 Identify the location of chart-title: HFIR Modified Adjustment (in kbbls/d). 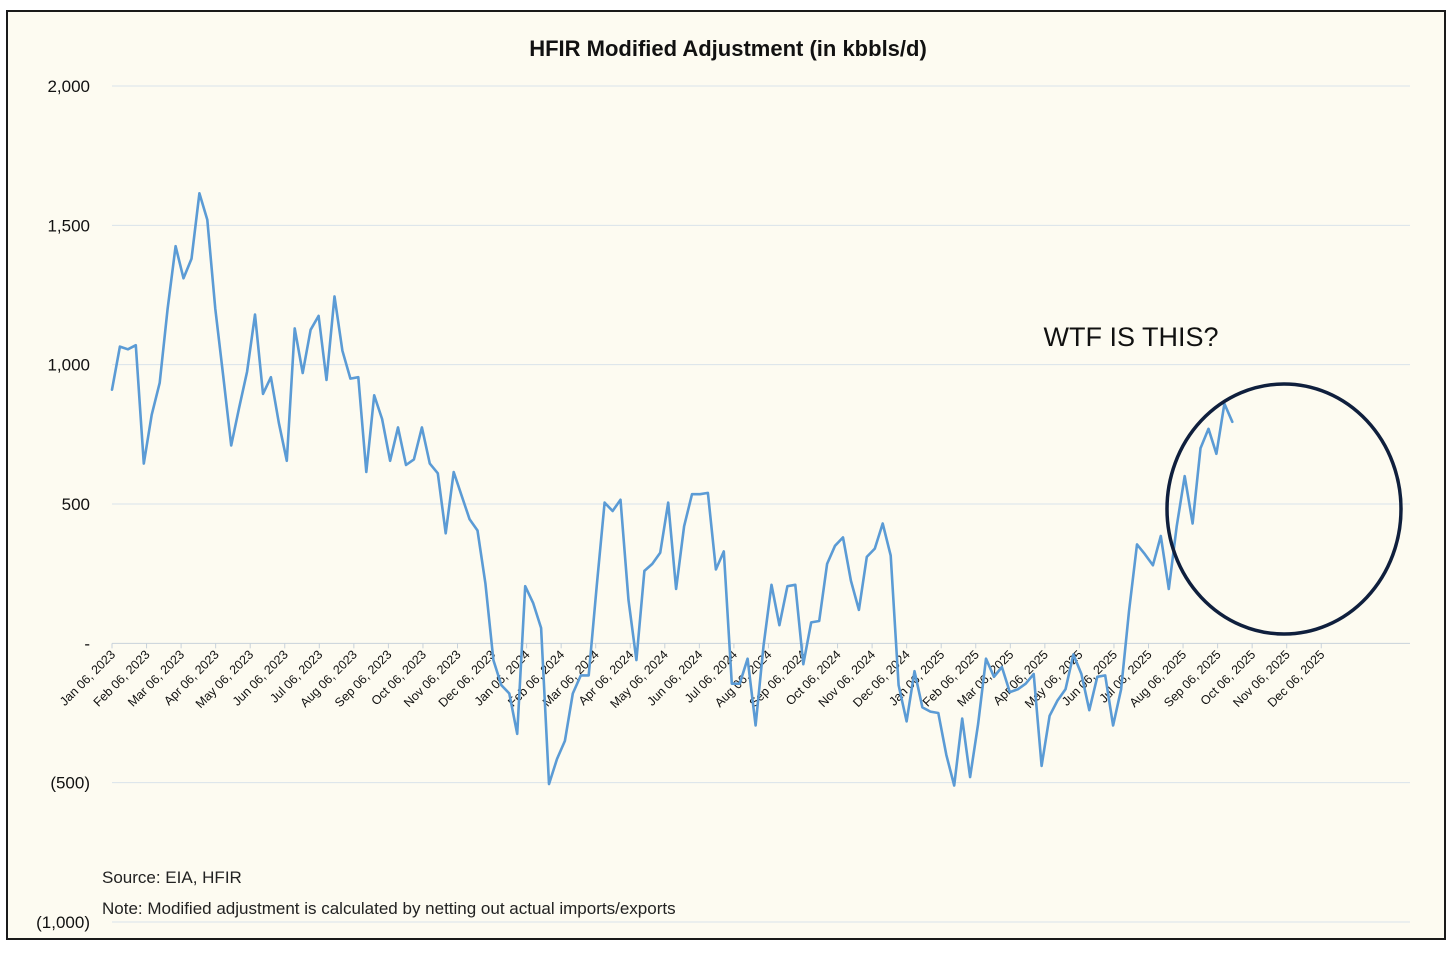
(728, 48).